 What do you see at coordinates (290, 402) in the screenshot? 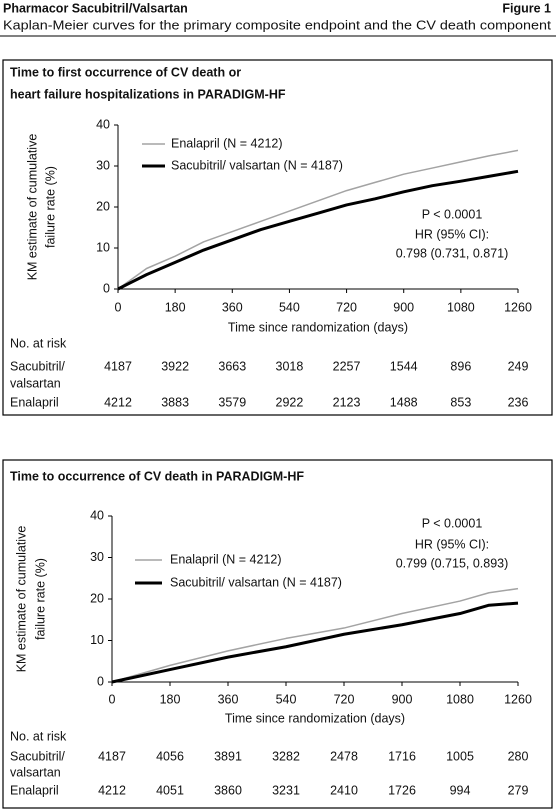
I see `at-risk-count: 2922` at bounding box center [290, 402].